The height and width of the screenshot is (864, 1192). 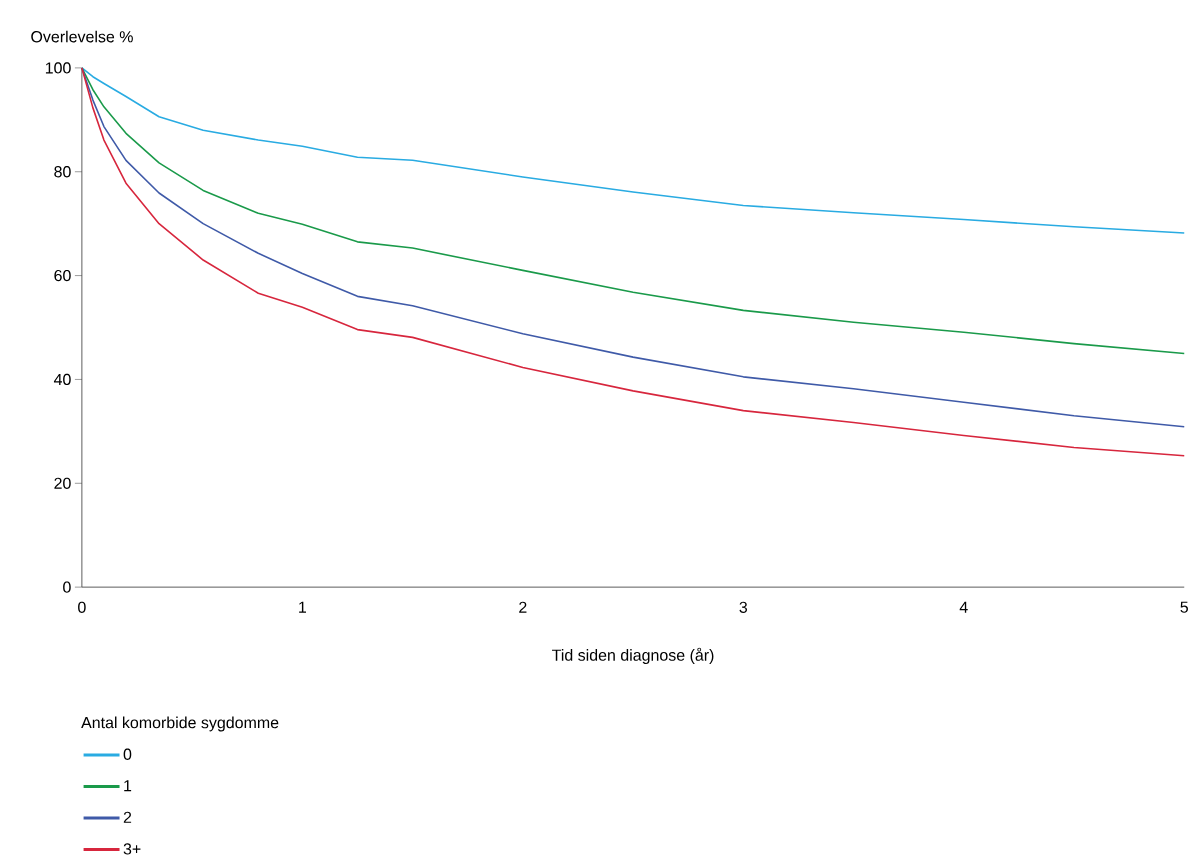 What do you see at coordinates (743, 607) in the screenshot?
I see `x-tick-label: 3` at bounding box center [743, 607].